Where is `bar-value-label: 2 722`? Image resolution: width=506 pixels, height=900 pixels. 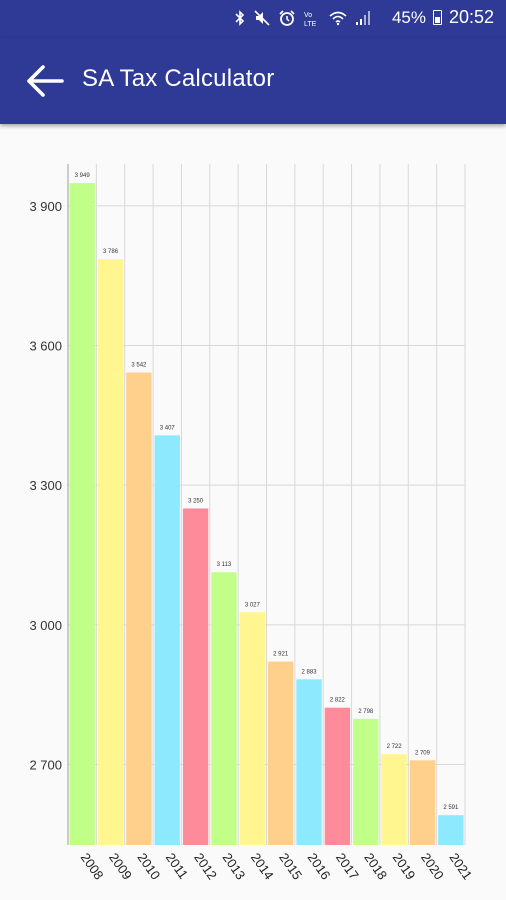 bar-value-label: 2 722 is located at coordinates (395, 747).